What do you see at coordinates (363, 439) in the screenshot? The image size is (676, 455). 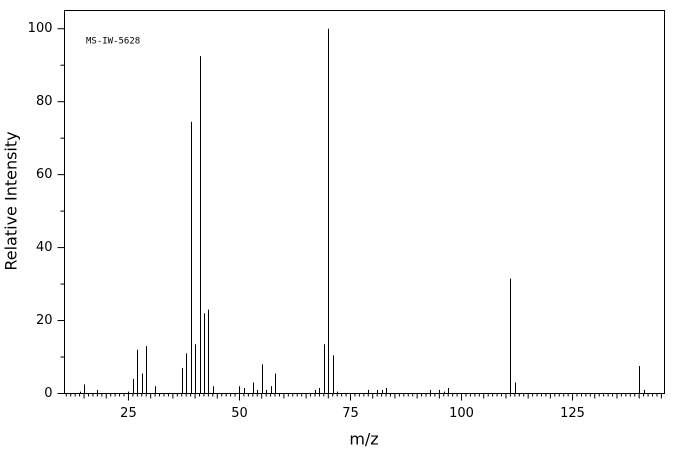 I see `x-axis-label: m/z` at bounding box center [363, 439].